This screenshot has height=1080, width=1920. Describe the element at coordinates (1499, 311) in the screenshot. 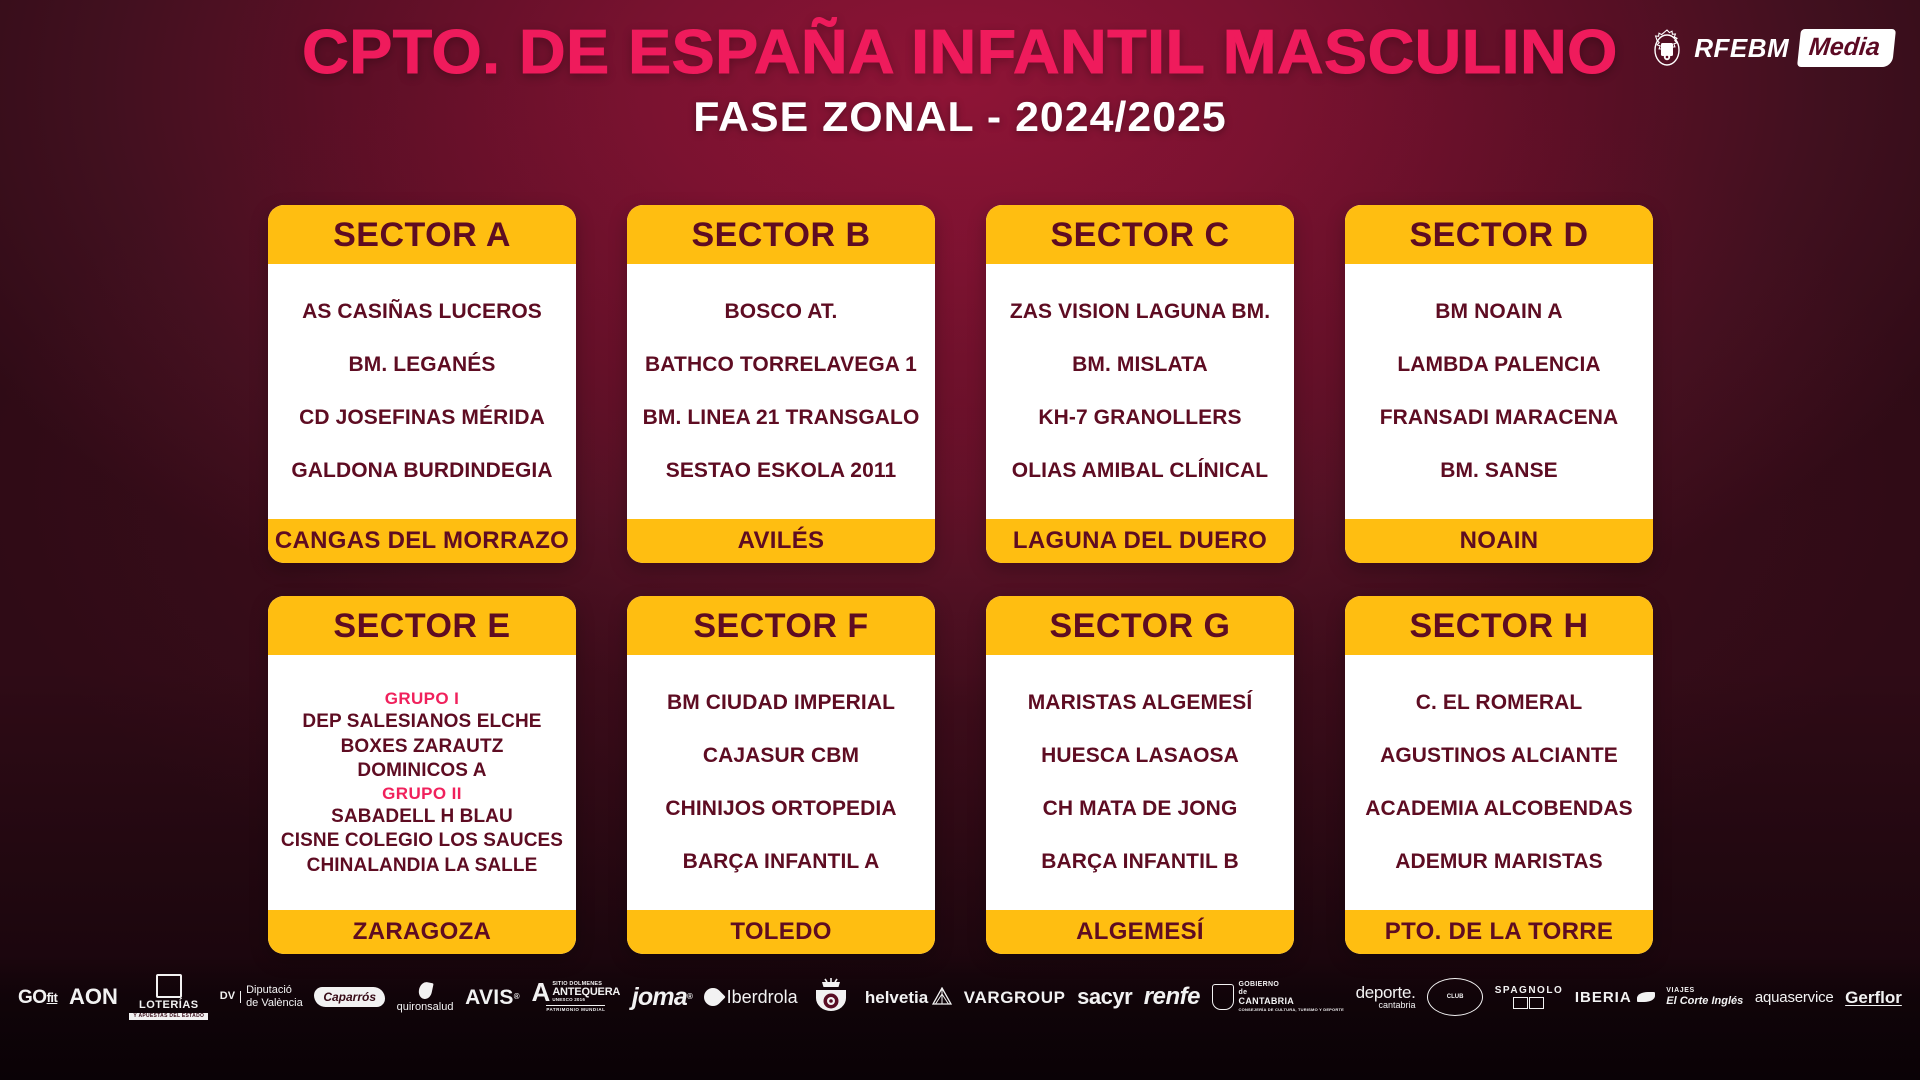

I see `team-name: BM NOAIN A` at that location.